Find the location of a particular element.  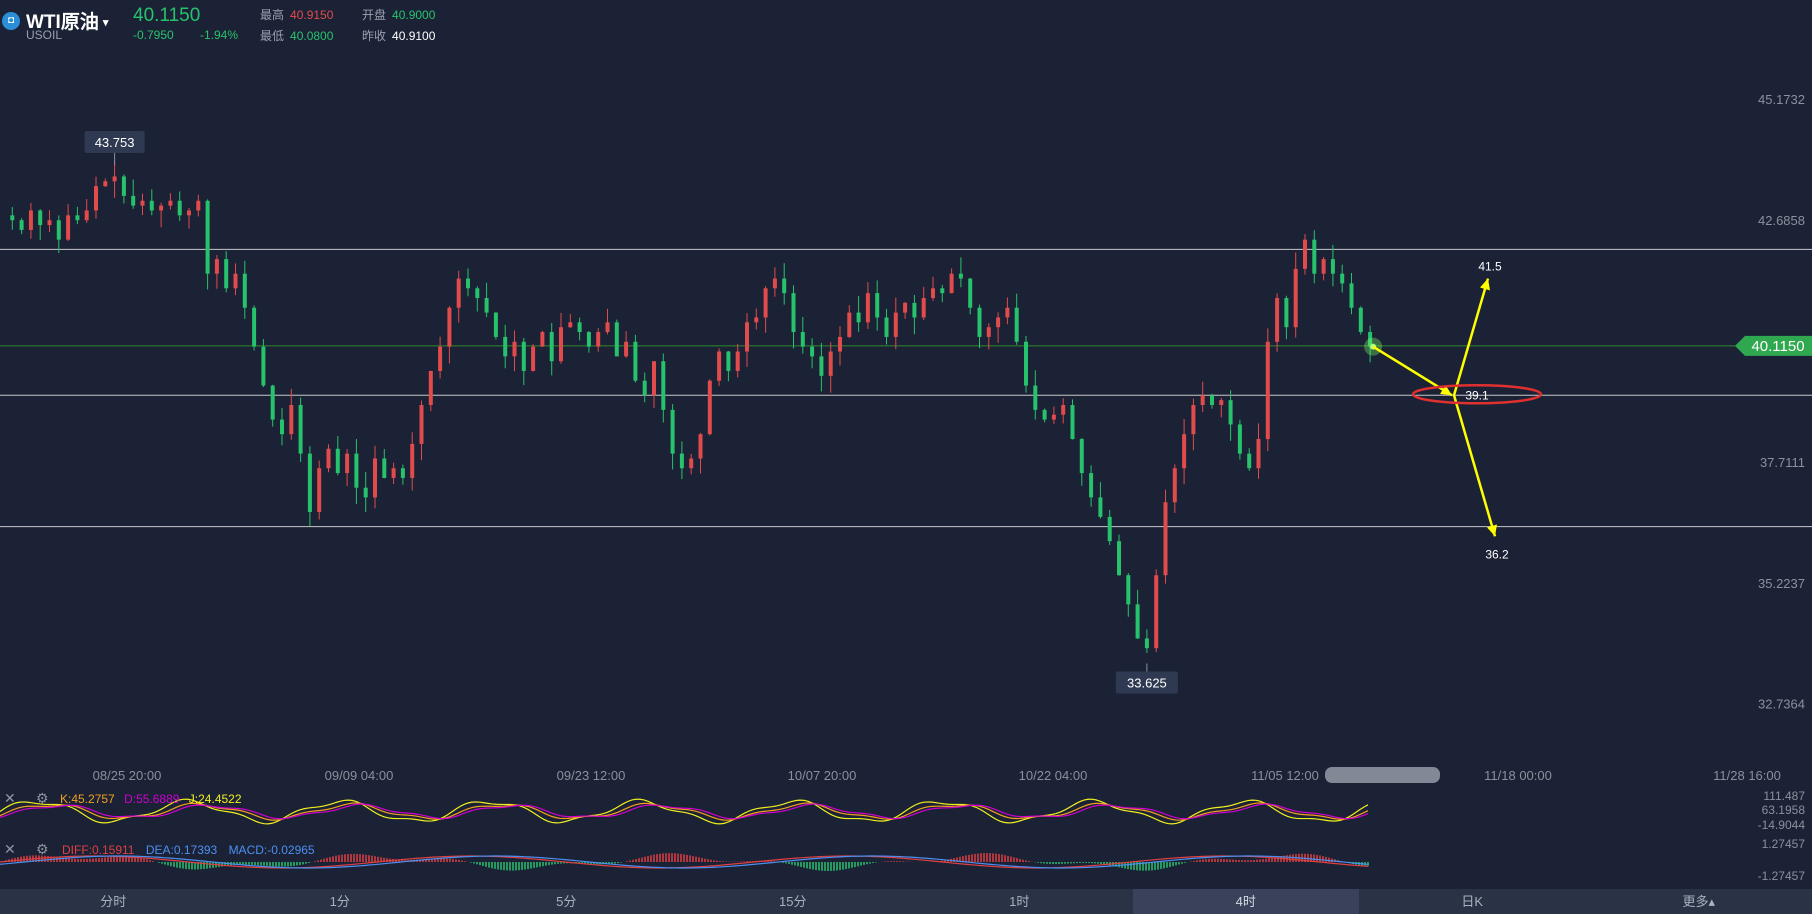

y-tick-label: 45.1732 is located at coordinates (1781, 99).